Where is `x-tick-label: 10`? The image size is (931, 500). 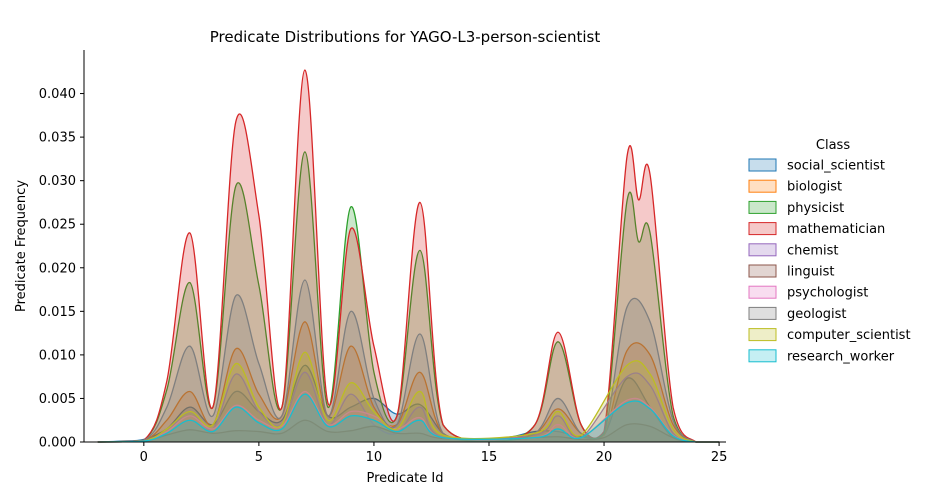
x-tick-label: 10 is located at coordinates (374, 457).